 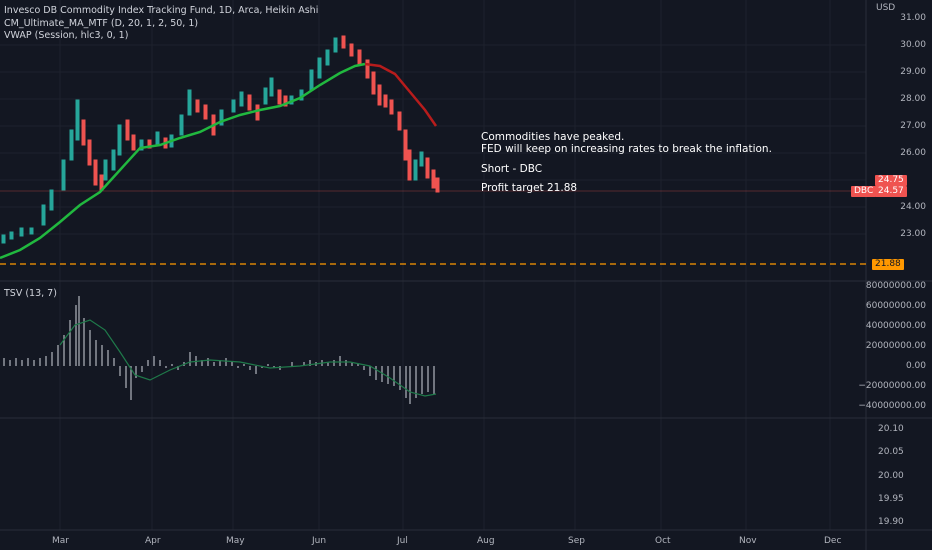 I want to click on price-tick: 23.00, so click(x=913, y=234).